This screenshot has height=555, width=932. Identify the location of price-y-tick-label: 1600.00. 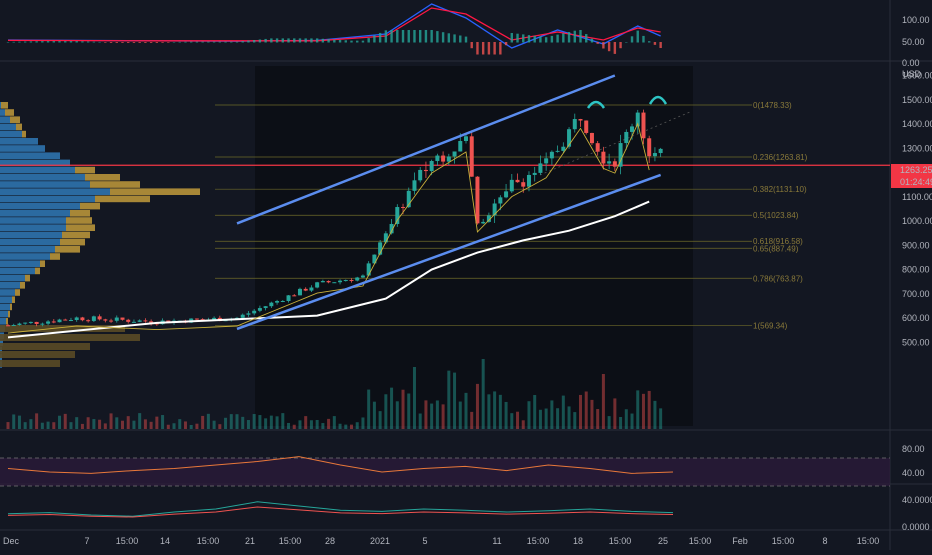
(917, 76).